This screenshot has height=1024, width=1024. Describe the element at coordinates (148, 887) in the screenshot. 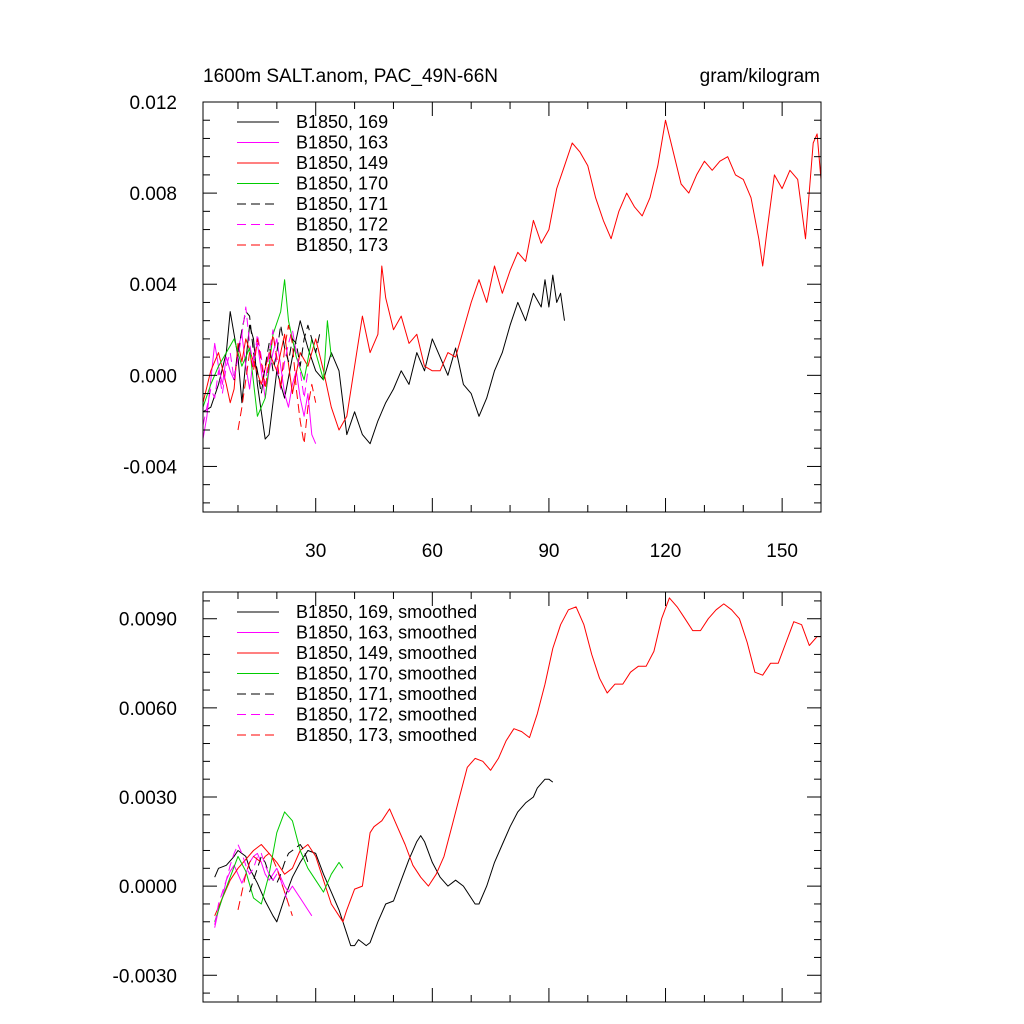

I see `y-tick-label: 0.0000` at that location.